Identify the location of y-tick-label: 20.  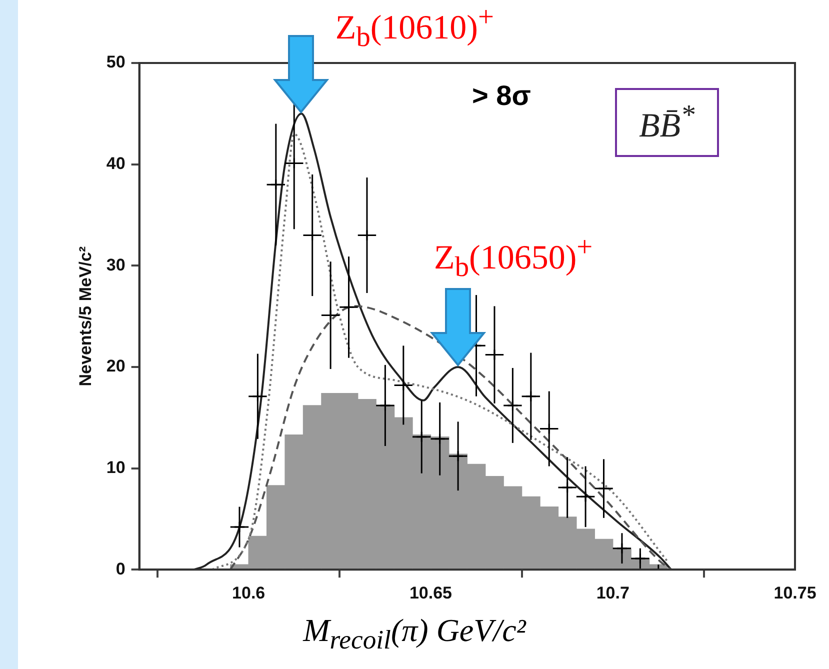
(116, 366).